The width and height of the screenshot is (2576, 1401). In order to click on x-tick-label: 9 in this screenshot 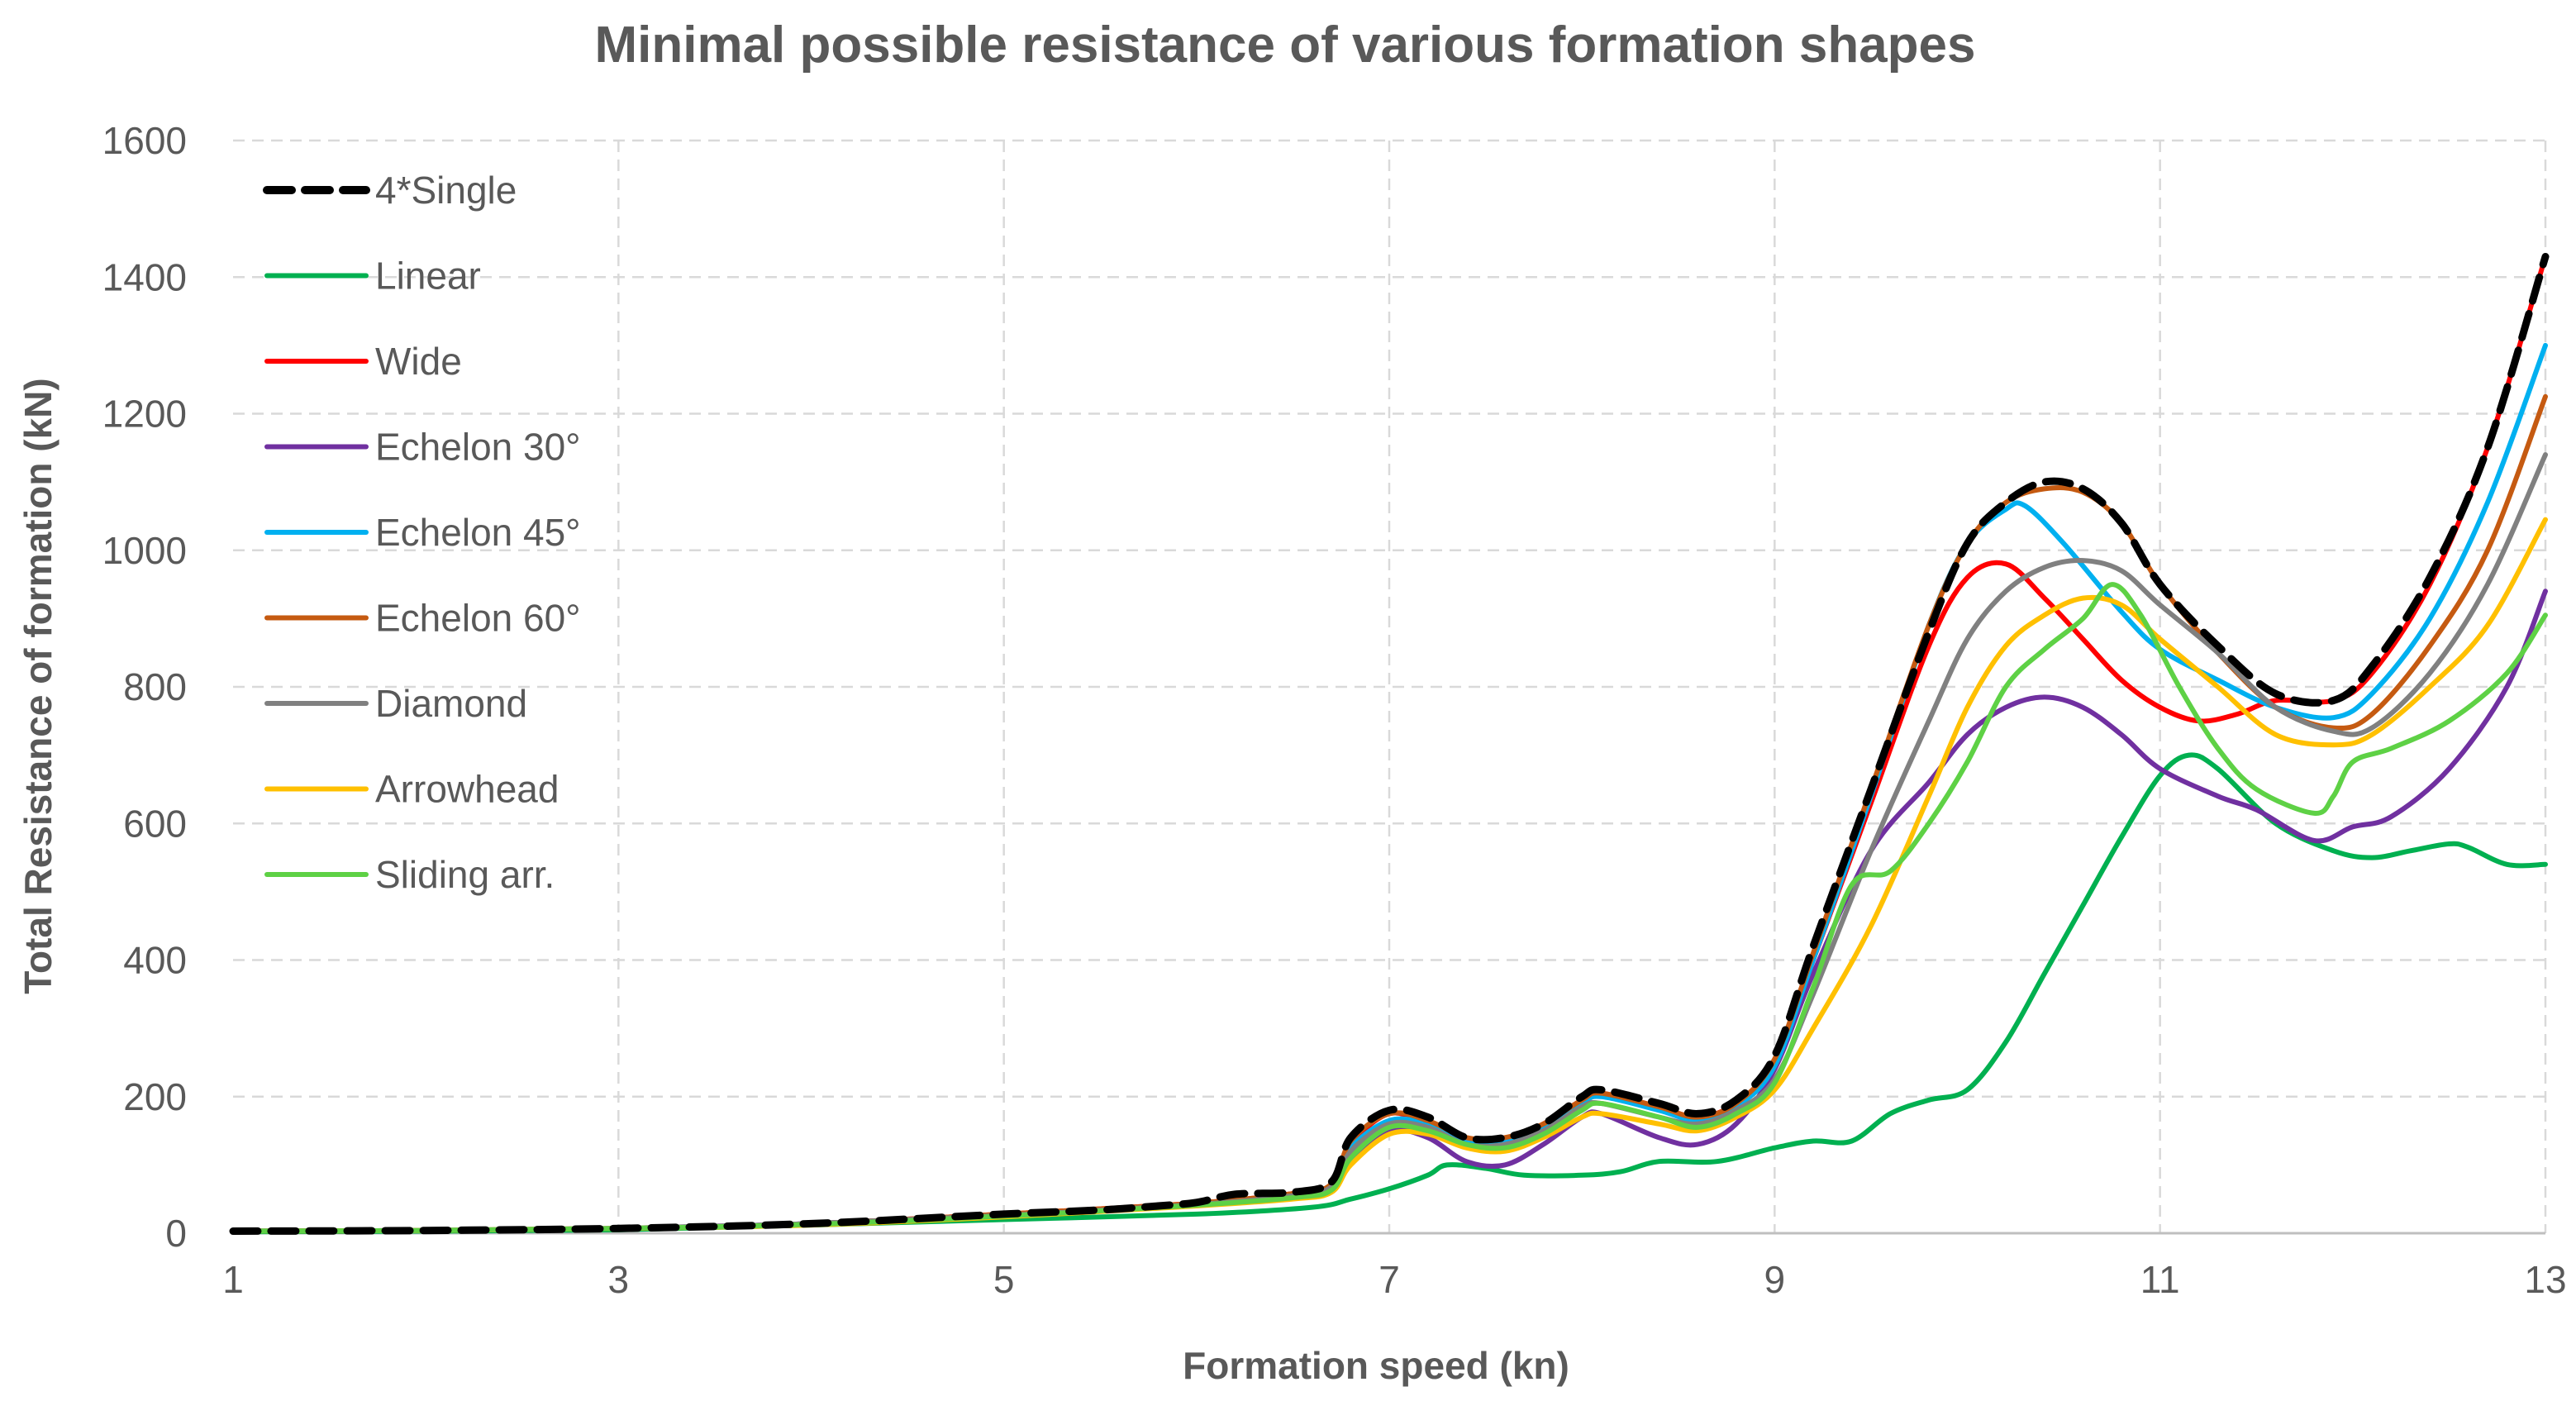, I will do `click(1775, 1279)`.